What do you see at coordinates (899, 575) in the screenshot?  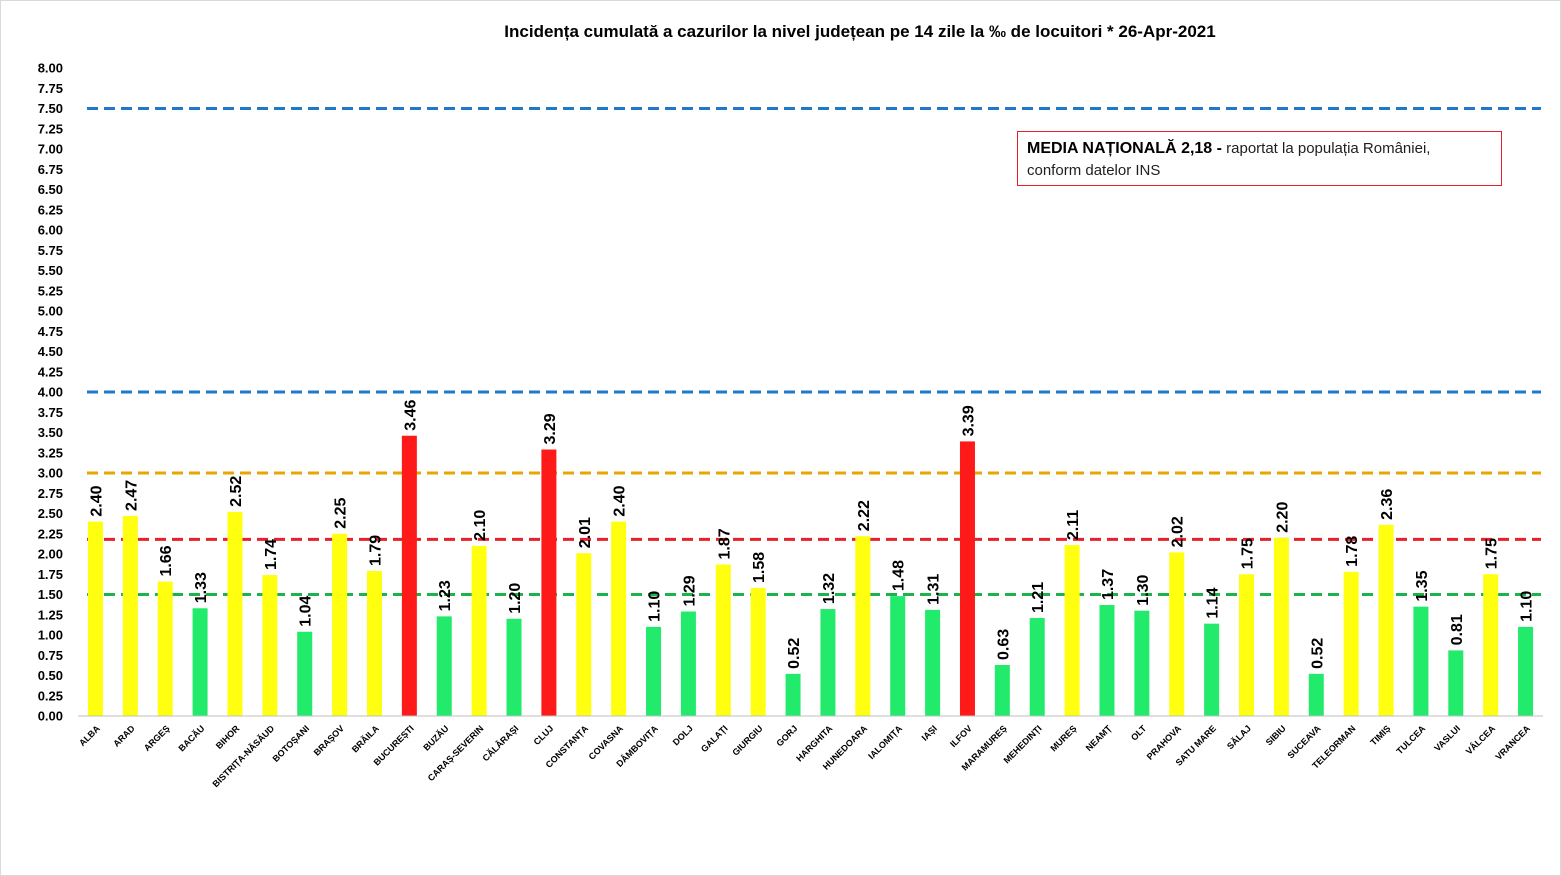 I see `data-label: 1.48` at bounding box center [899, 575].